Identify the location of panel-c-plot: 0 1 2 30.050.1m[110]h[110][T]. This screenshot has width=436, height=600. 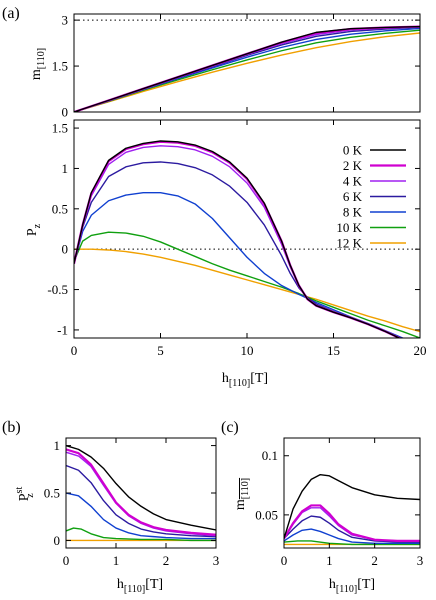
(328, 516).